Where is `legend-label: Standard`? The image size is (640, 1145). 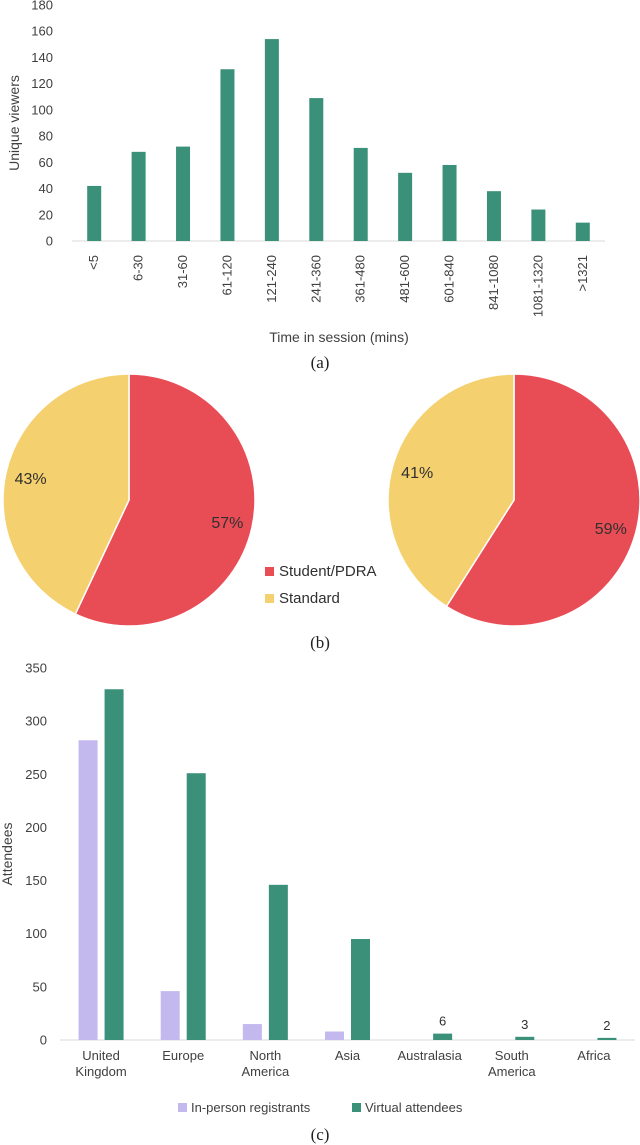
legend-label: Standard is located at coordinates (309, 598).